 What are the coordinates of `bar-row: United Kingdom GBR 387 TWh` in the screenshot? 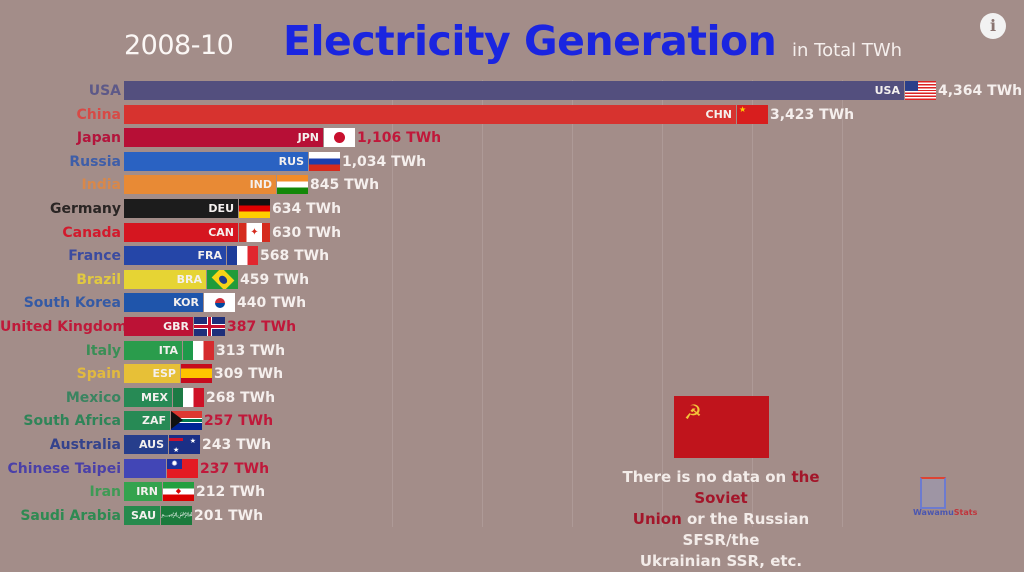 It's located at (512, 327).